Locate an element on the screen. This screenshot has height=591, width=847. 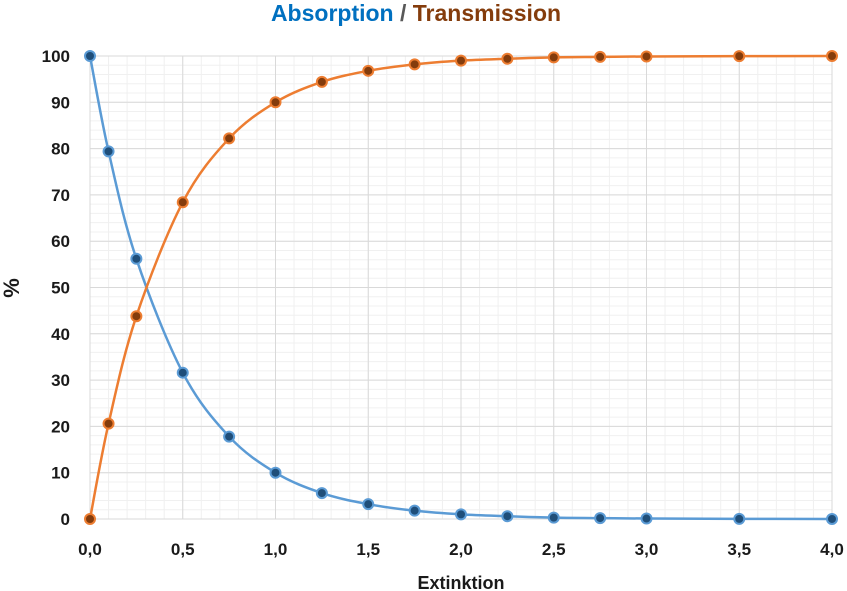
y-tick-label: 100 is located at coordinates (56, 56).